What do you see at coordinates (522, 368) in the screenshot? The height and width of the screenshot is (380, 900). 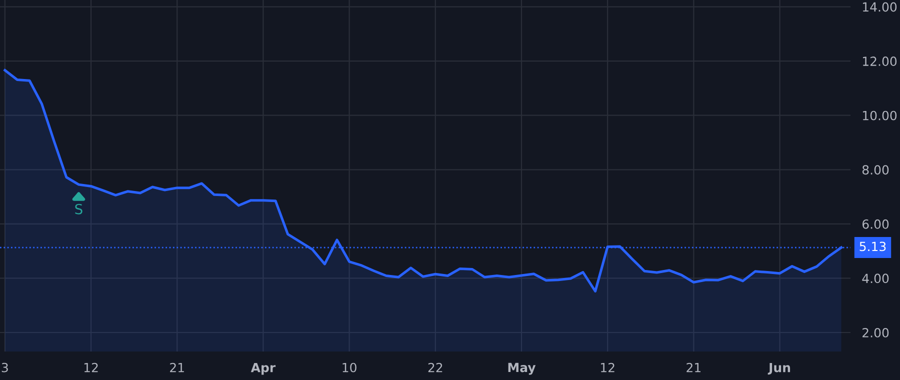 I see `x-tick-label: May` at bounding box center [522, 368].